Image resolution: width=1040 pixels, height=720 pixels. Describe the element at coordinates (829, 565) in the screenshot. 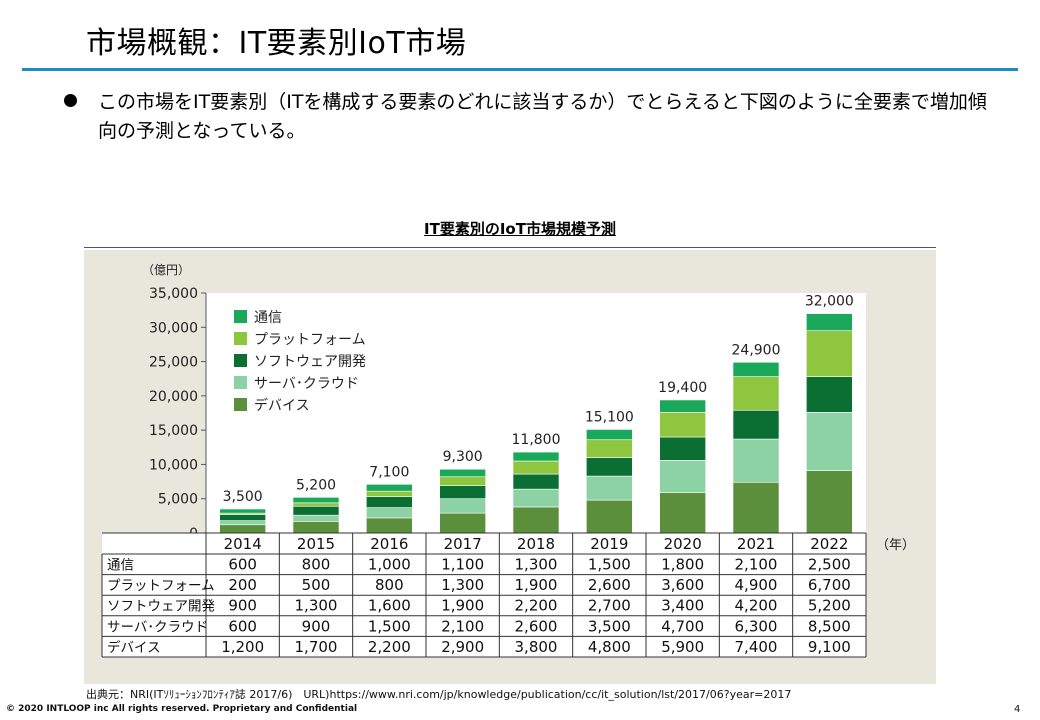

I see `table-cell-value: 2,500` at that location.